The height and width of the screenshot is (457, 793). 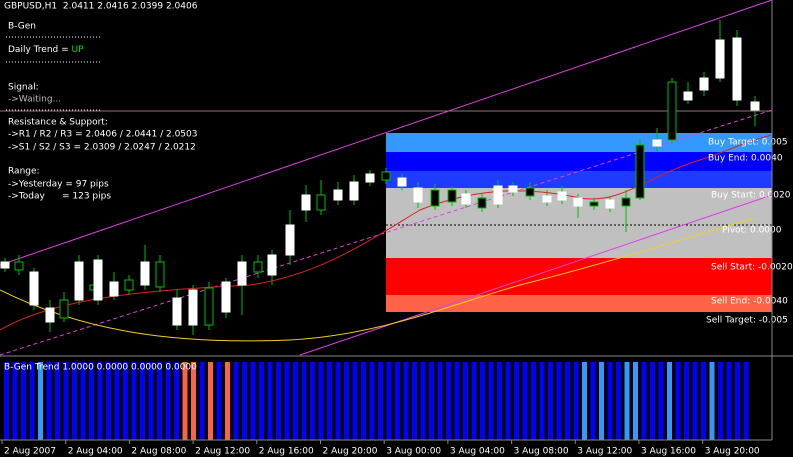 What do you see at coordinates (158, 452) in the screenshot?
I see `x-tick-label: 2 Aug 08:00` at bounding box center [158, 452].